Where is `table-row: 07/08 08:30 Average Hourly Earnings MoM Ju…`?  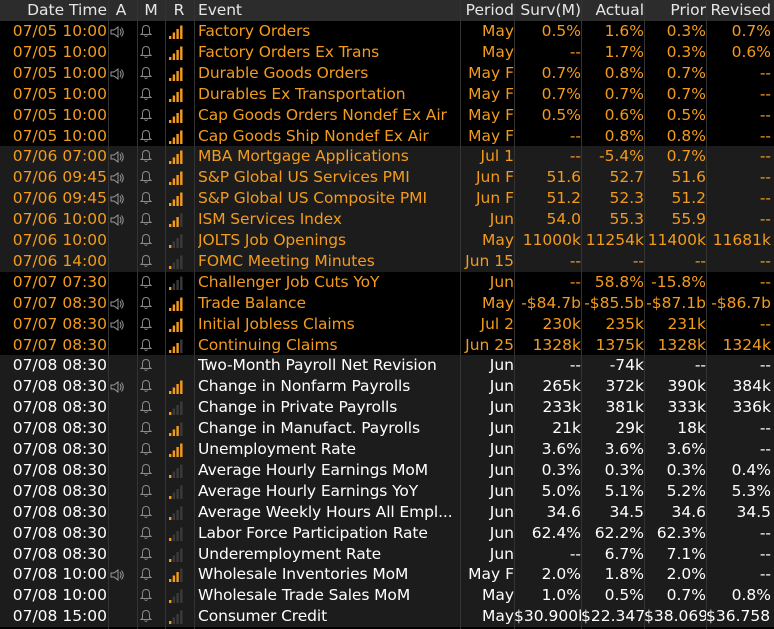
table-row: 07/08 08:30 Average Hourly Earnings MoM Ju… is located at coordinates (387, 470).